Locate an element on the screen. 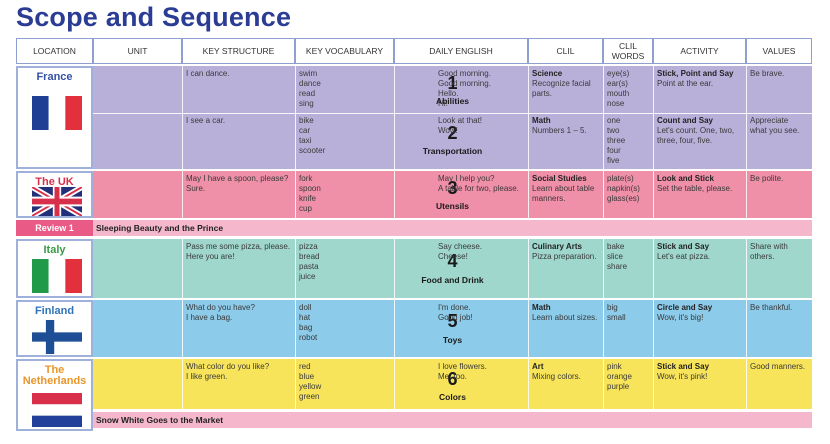 This screenshot has width=830, height=444. value: Be polite. is located at coordinates (767, 178).